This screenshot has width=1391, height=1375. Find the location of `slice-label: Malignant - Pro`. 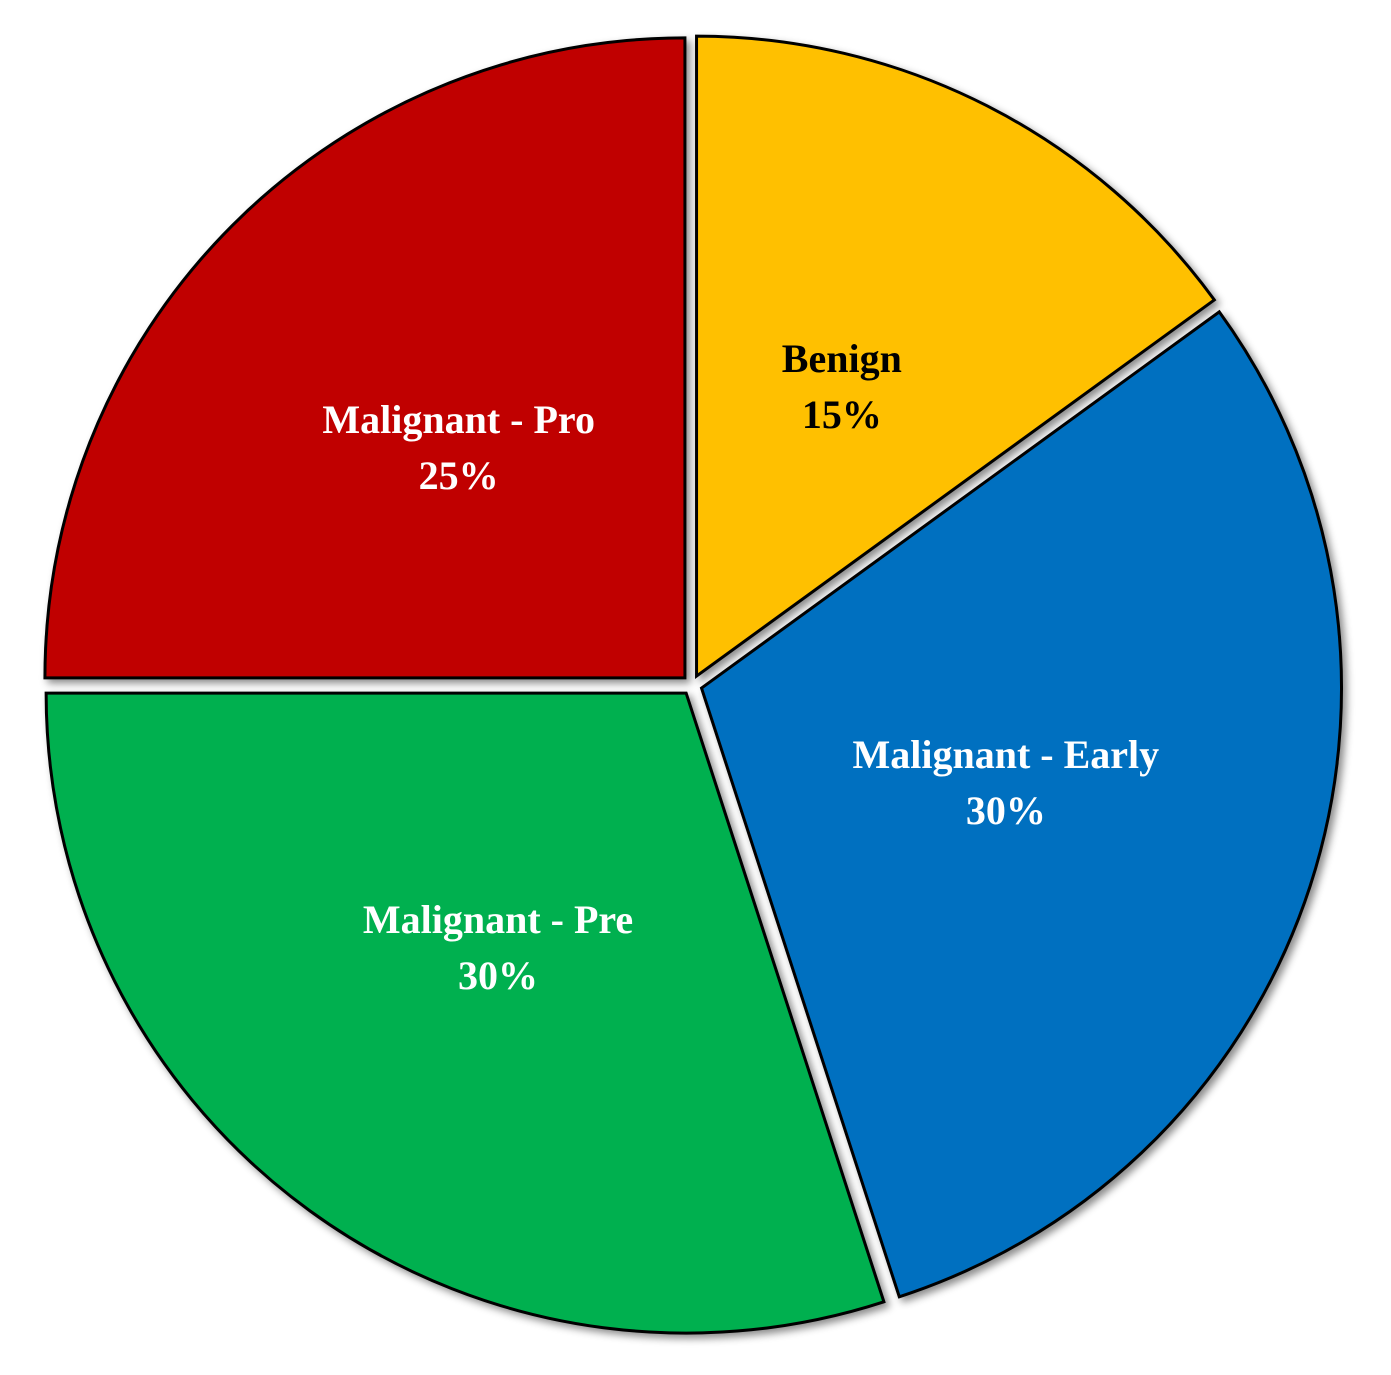

slice-label: Malignant - Pro is located at coordinates (458, 419).